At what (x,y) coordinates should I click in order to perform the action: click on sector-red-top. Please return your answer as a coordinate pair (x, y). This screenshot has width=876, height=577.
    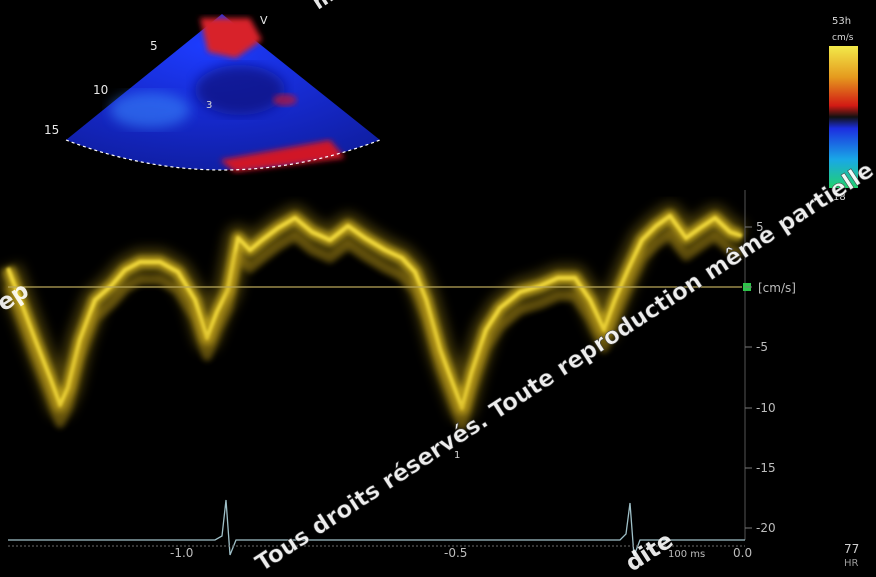
    Looking at the image, I should click on (231, 38).